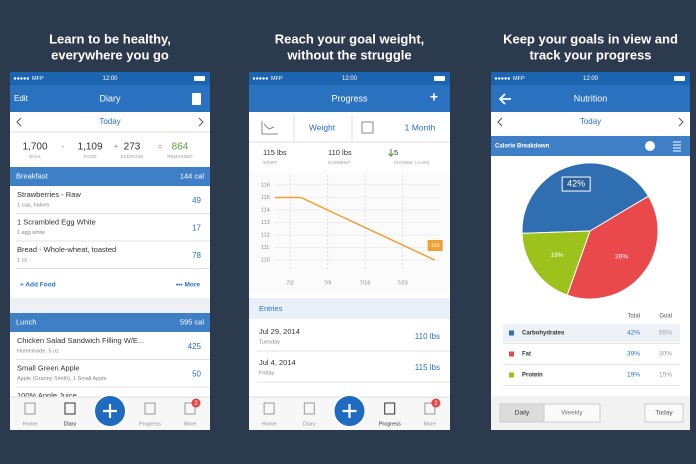  Describe the element at coordinates (180, 156) in the screenshot. I see `summary-label: REMAINING` at that location.